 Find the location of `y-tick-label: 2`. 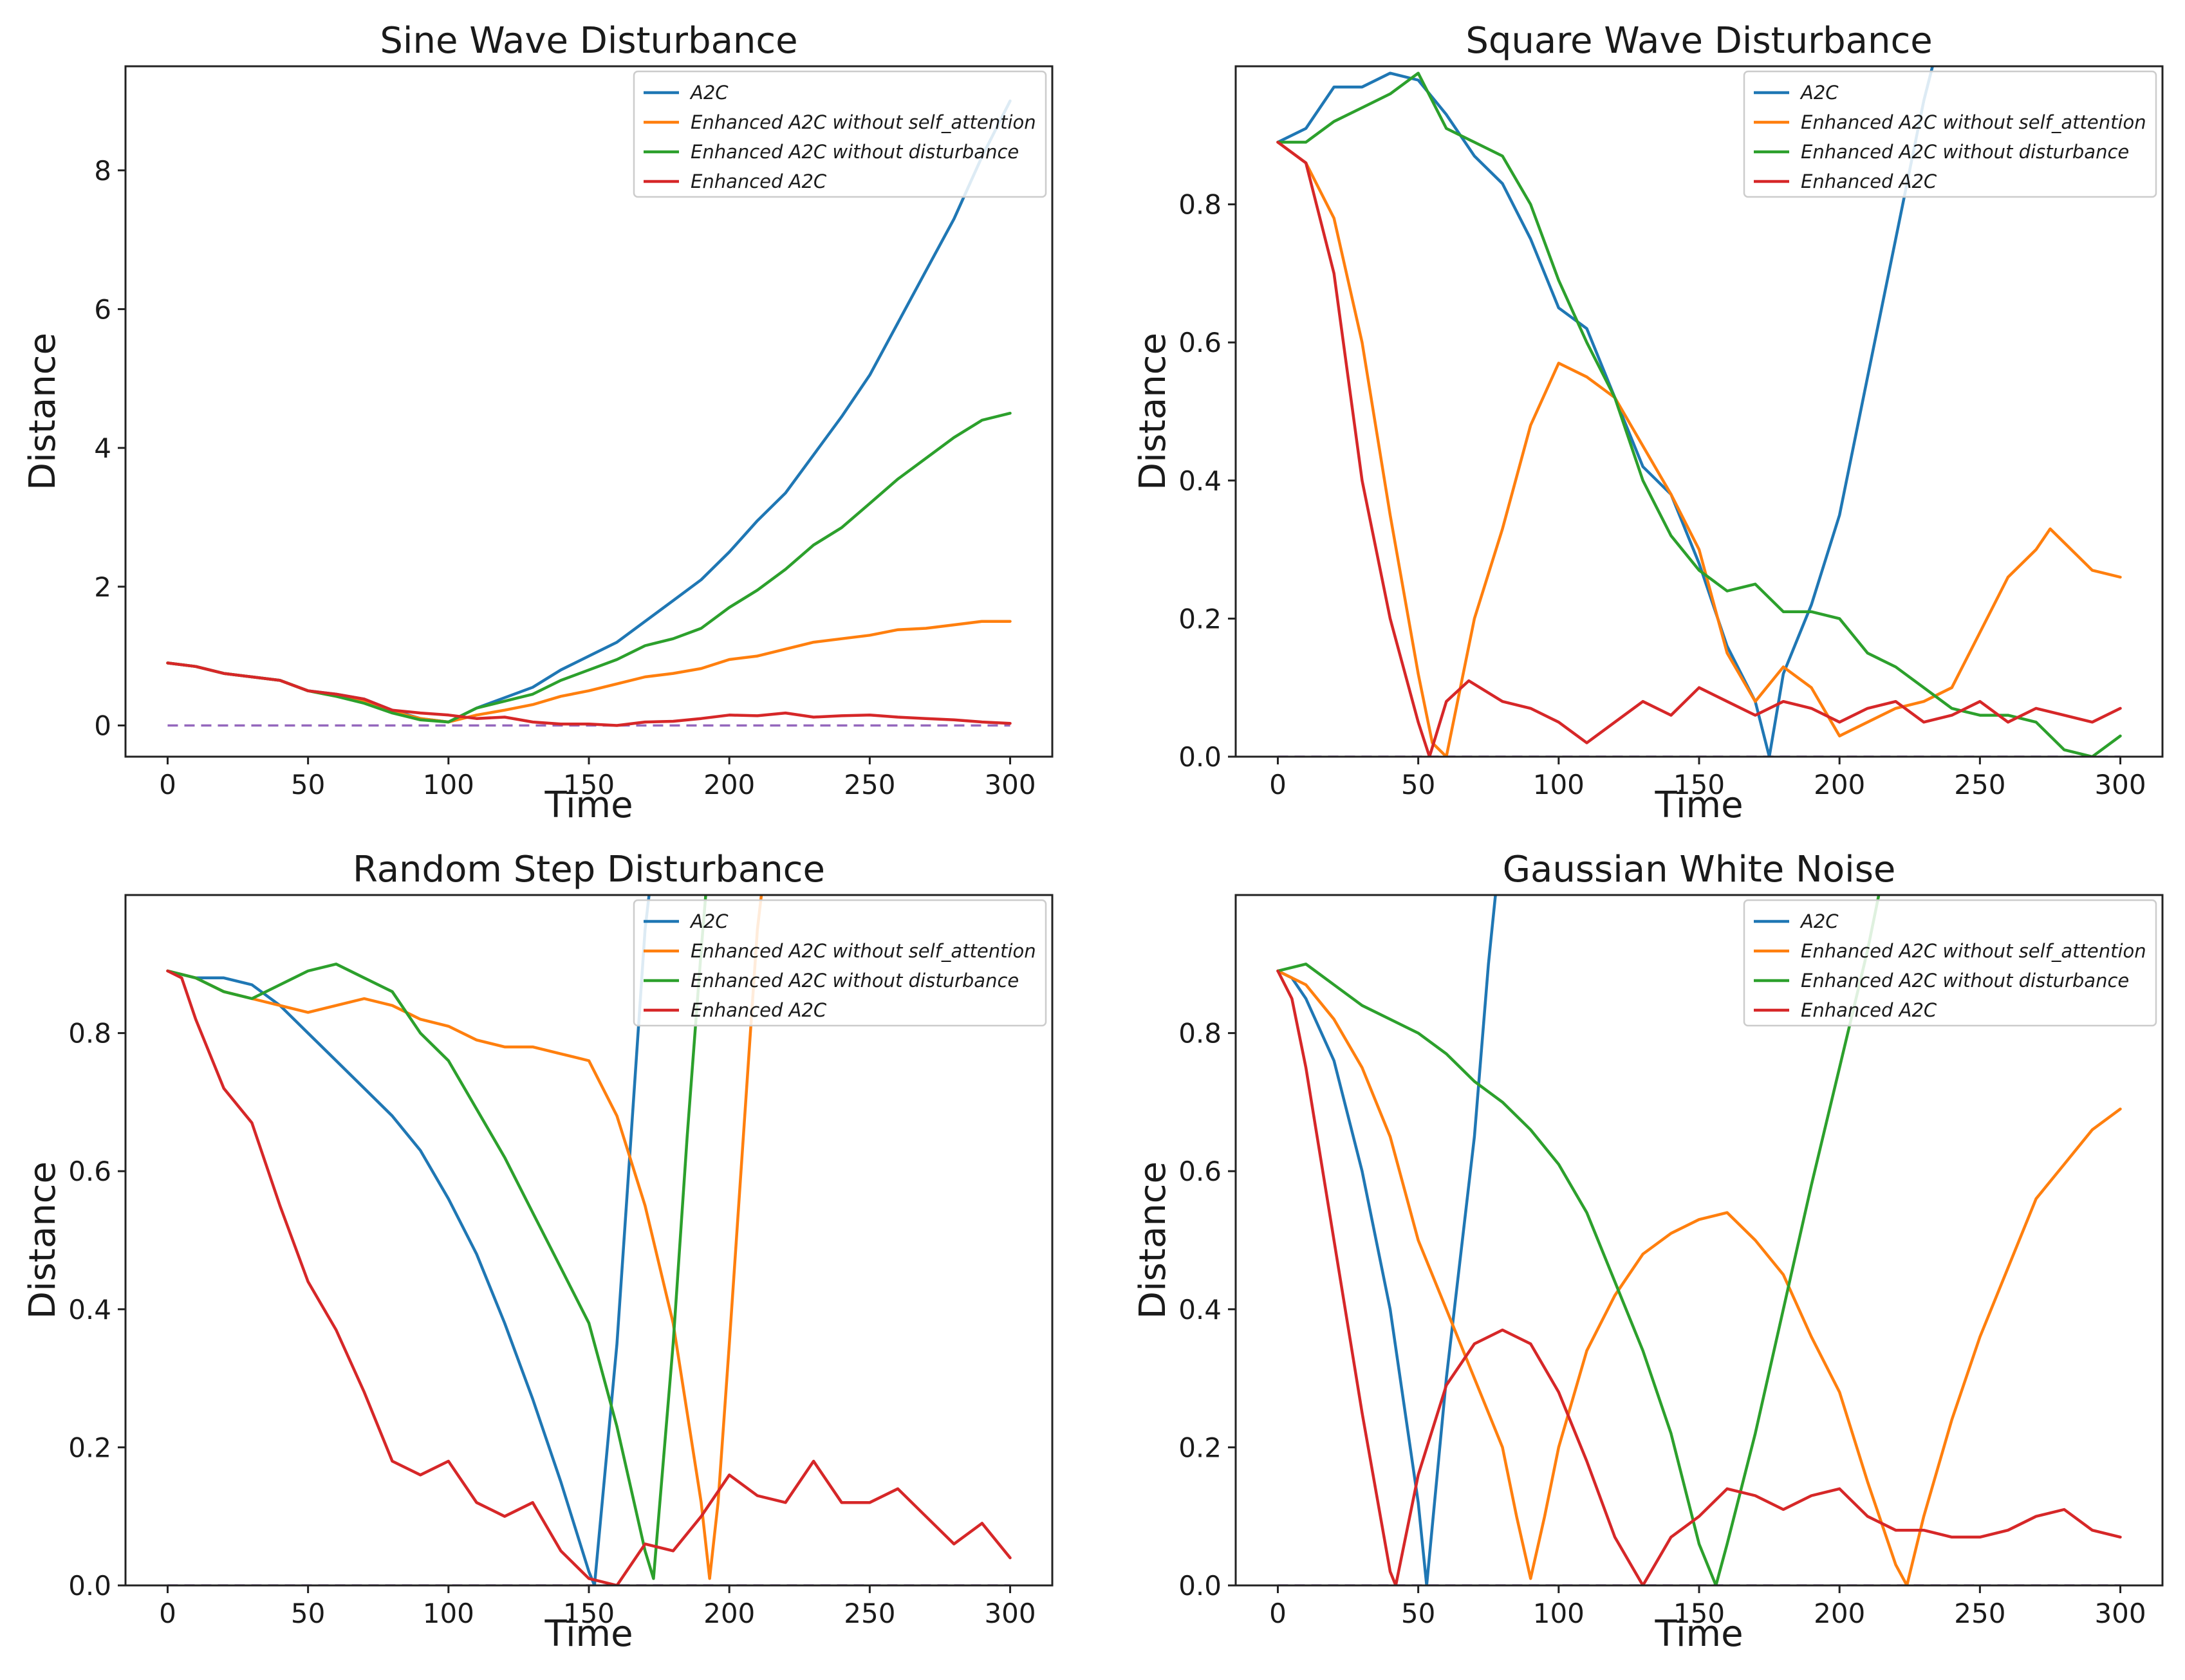

y-tick-label: 2 is located at coordinates (103, 587).